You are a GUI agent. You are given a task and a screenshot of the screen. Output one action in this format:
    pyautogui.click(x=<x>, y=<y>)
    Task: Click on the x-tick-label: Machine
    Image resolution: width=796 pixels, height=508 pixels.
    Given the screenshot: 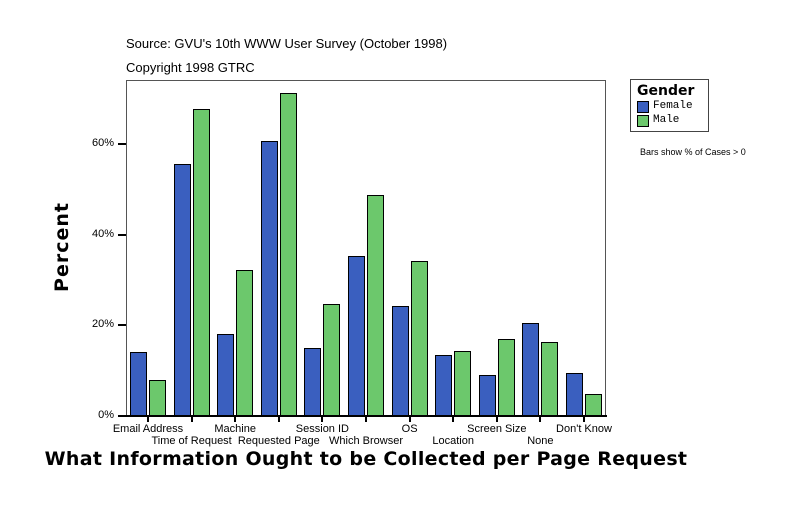 What is the action you would take?
    pyautogui.click(x=235, y=429)
    